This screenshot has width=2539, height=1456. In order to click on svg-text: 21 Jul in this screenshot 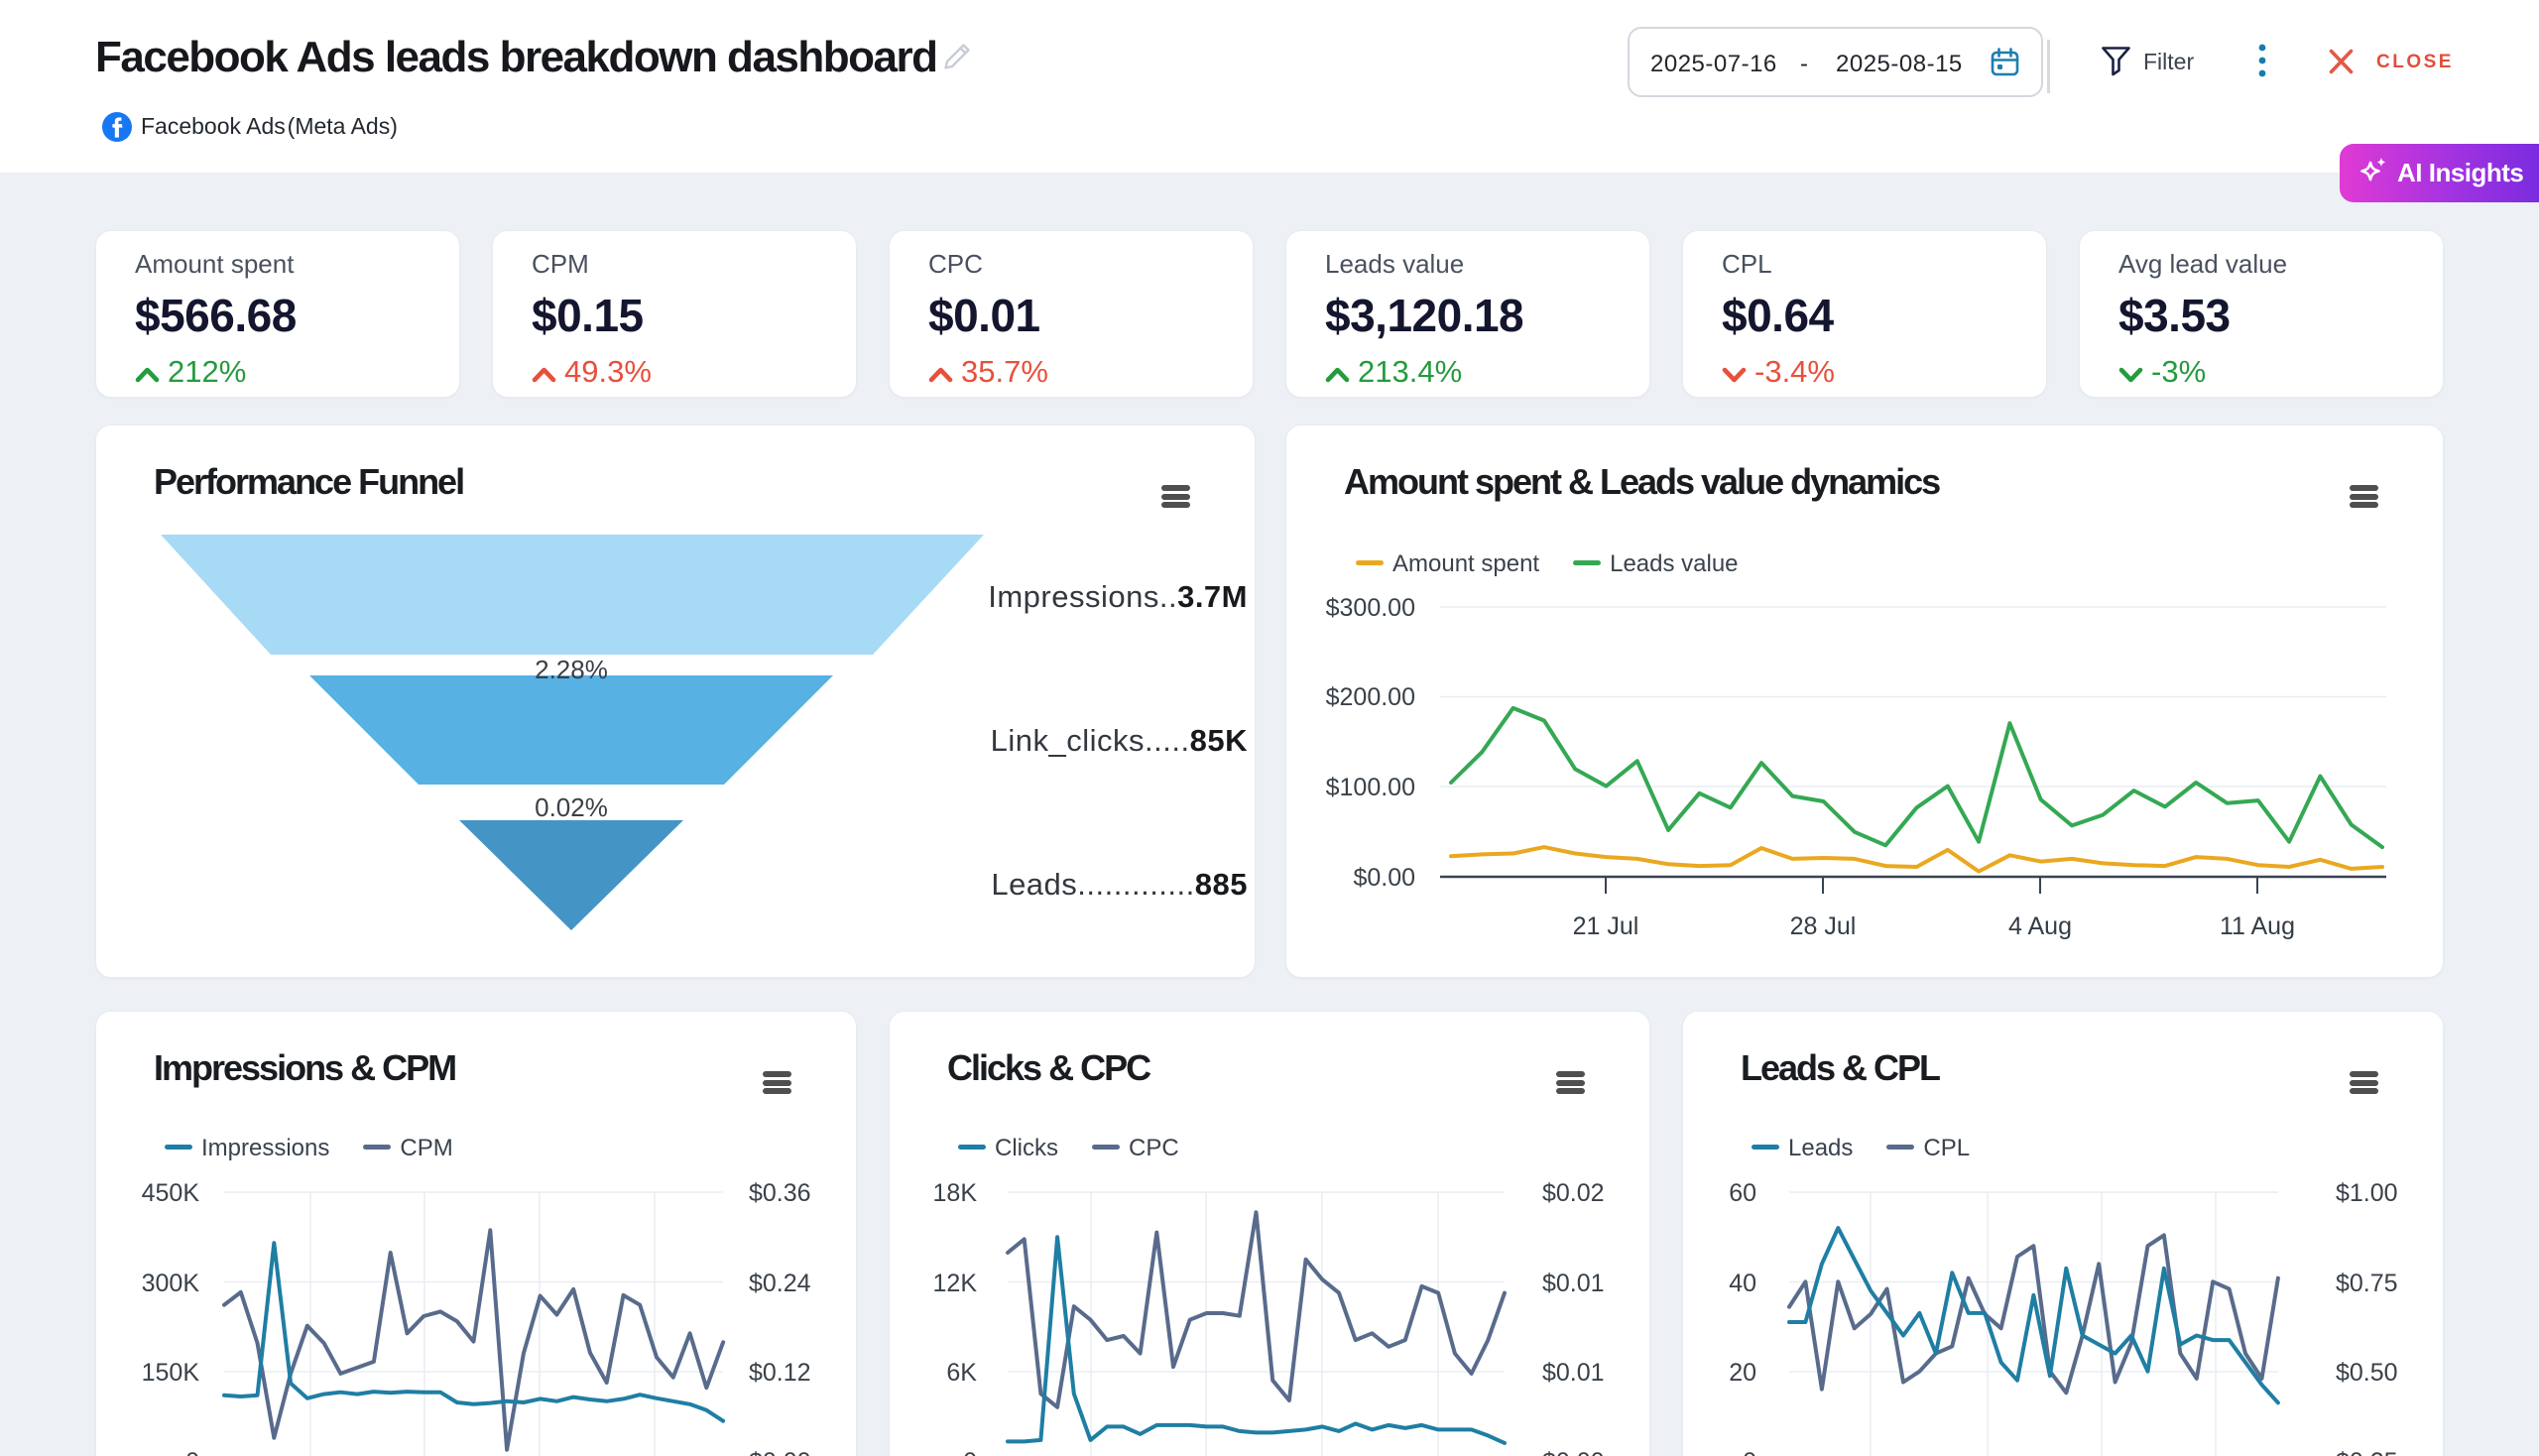, I will do `click(1606, 926)`.